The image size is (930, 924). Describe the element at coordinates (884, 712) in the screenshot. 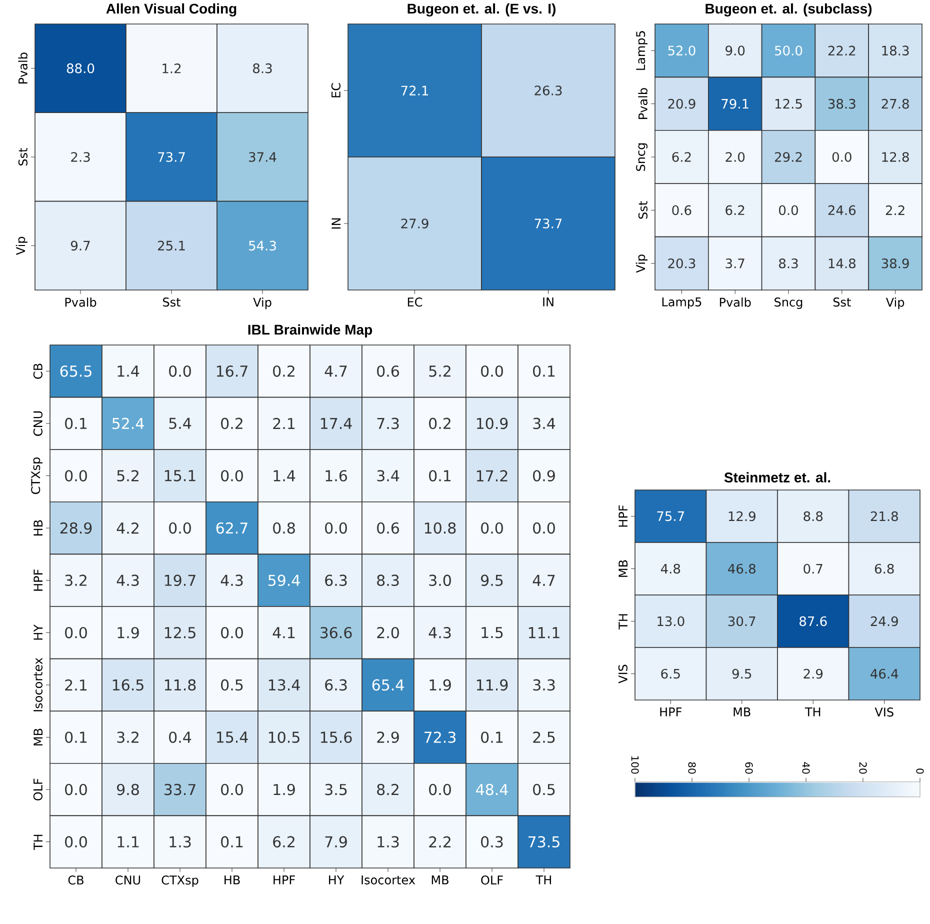

I see `x-tick-label: VIS` at that location.